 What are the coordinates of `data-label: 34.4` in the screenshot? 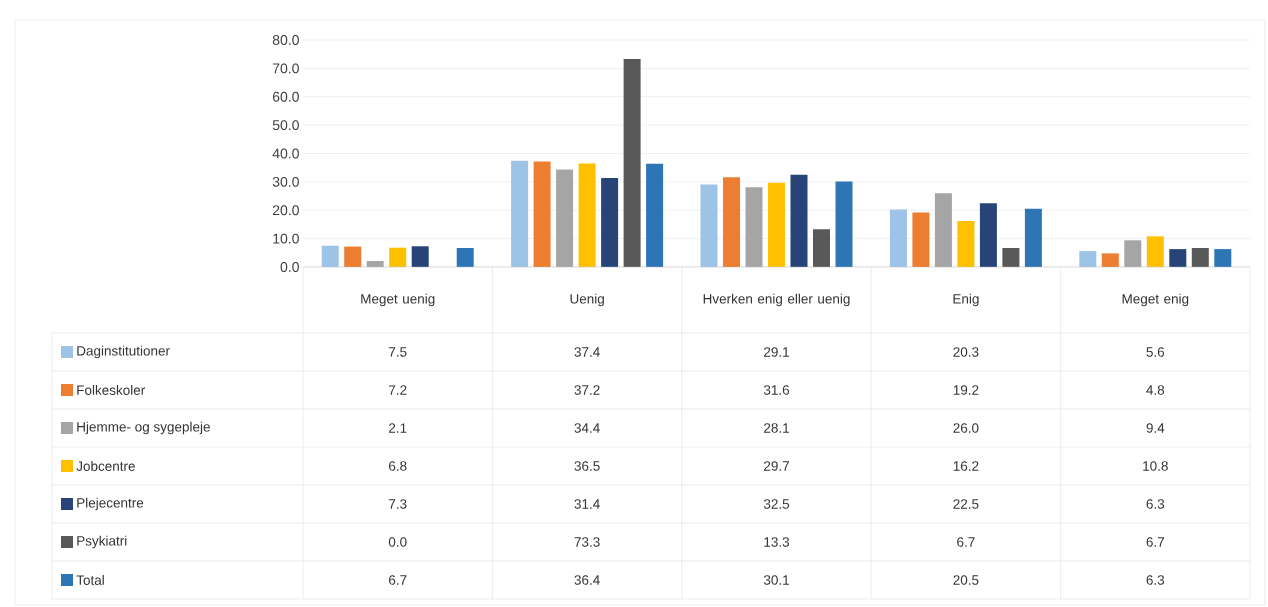 It's located at (587, 428).